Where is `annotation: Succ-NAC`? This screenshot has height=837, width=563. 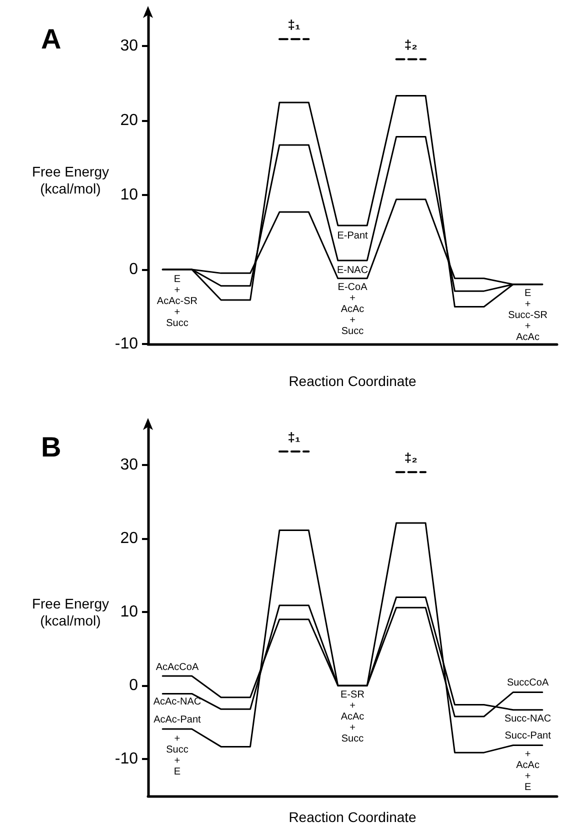
annotation: Succ-NAC is located at coordinates (528, 719).